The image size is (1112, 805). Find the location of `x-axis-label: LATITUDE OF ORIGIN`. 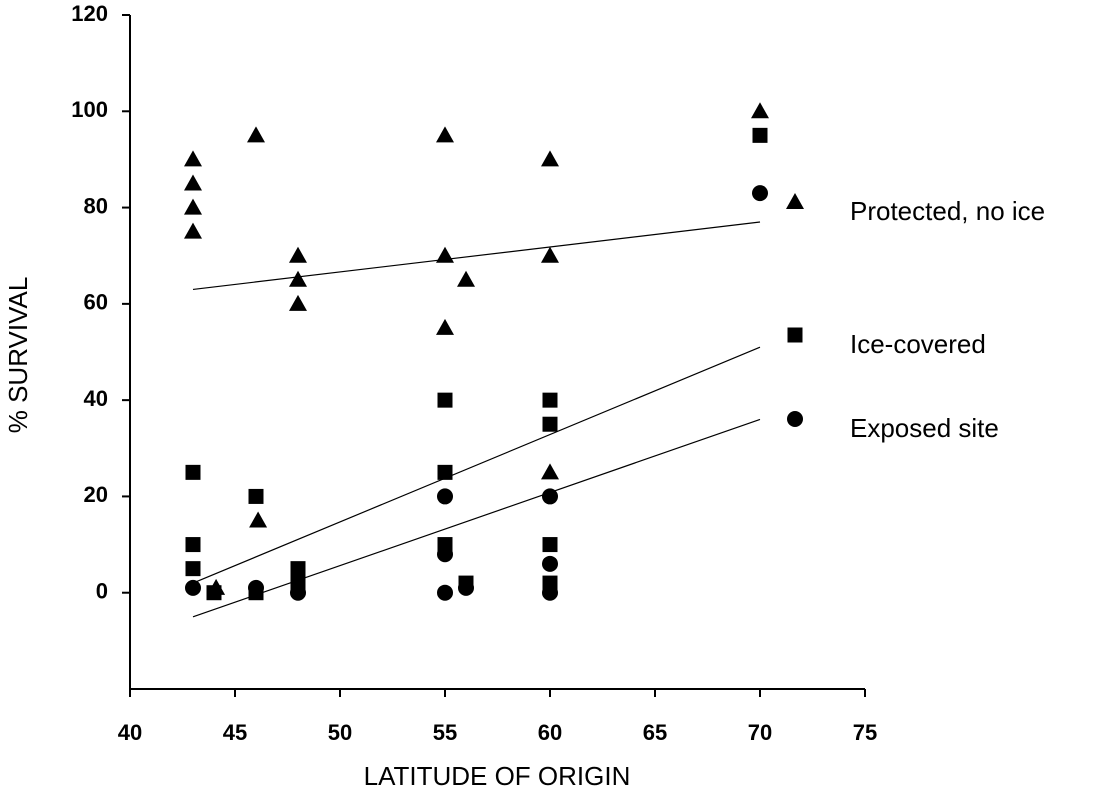

x-axis-label: LATITUDE OF ORIGIN is located at coordinates (497, 776).